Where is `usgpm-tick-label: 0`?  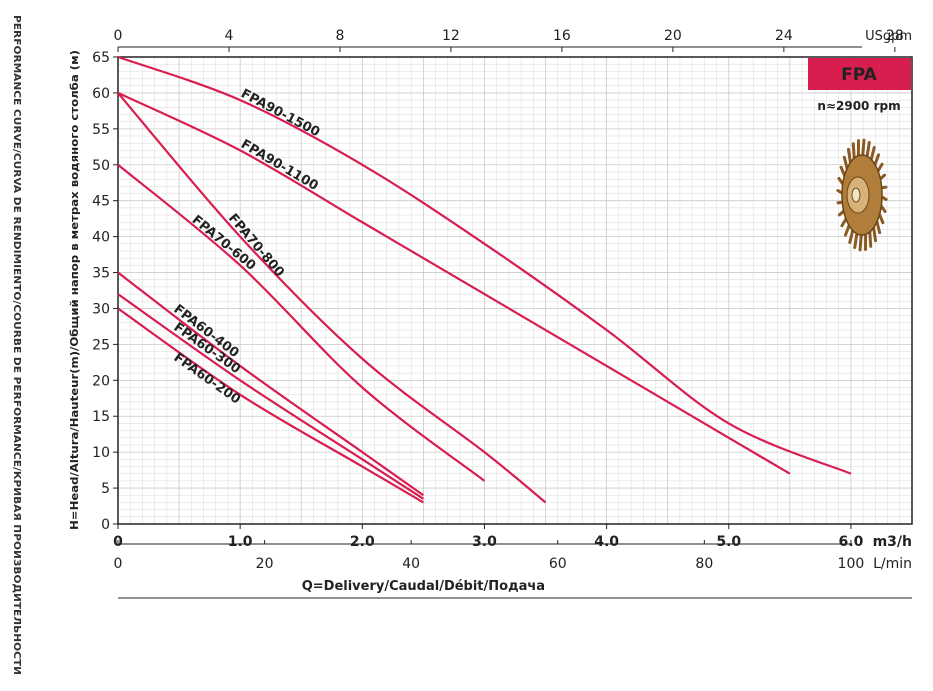
usgpm-tick-label: 0 is located at coordinates (118, 36).